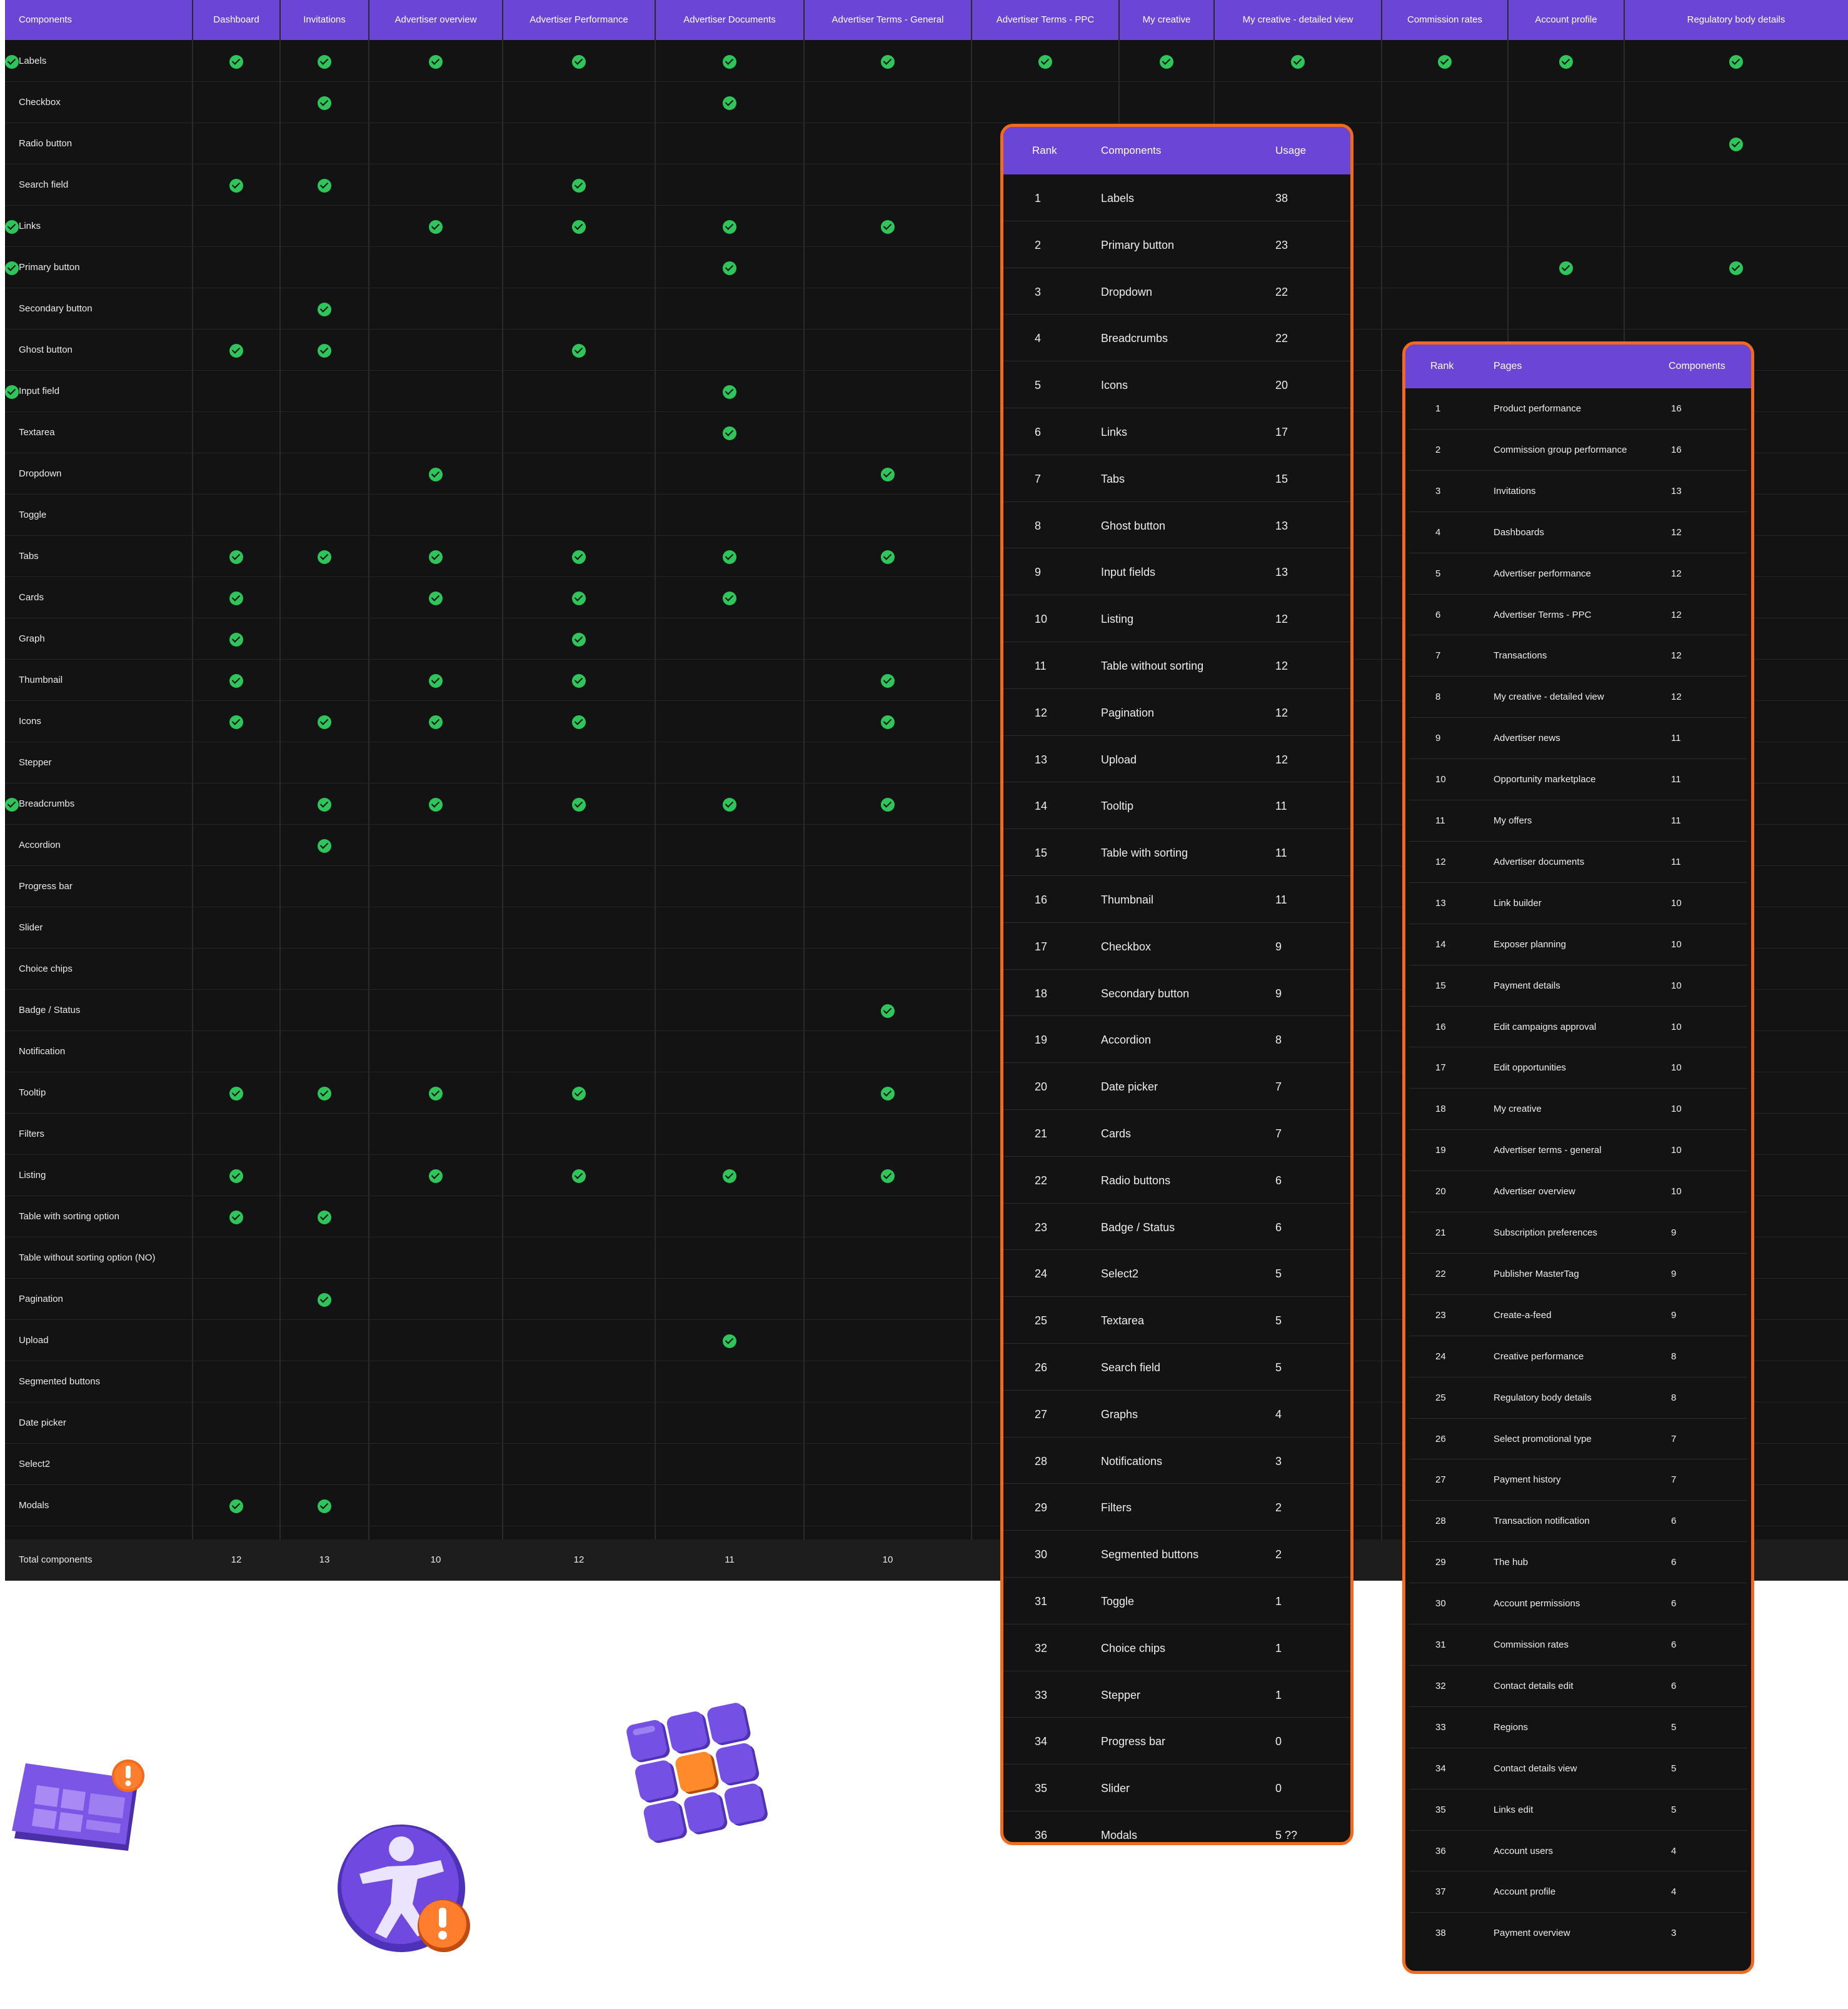 The width and height of the screenshot is (1848, 2009). Describe the element at coordinates (1542, 573) in the screenshot. I see `page-name: Advertiser performance` at that location.